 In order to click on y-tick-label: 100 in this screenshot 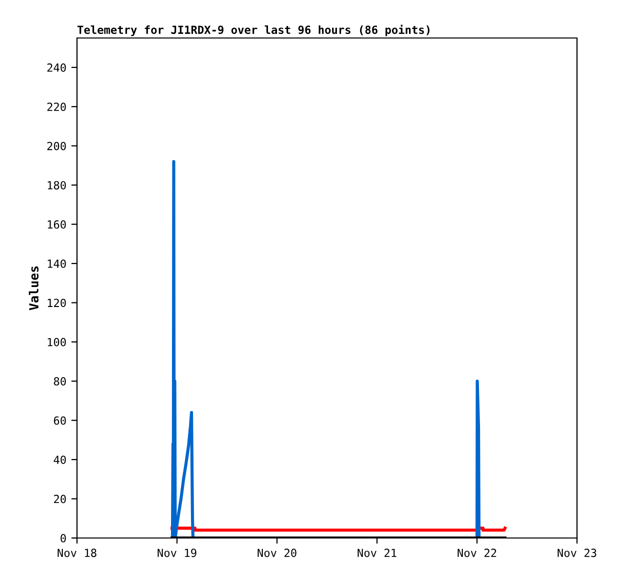, I will do `click(57, 342)`.